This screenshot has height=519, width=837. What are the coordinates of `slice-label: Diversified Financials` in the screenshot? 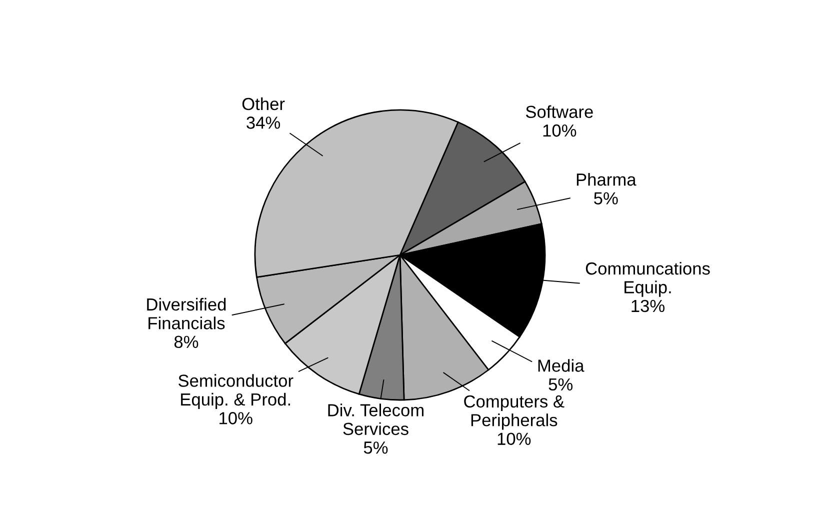 It's located at (186, 314).